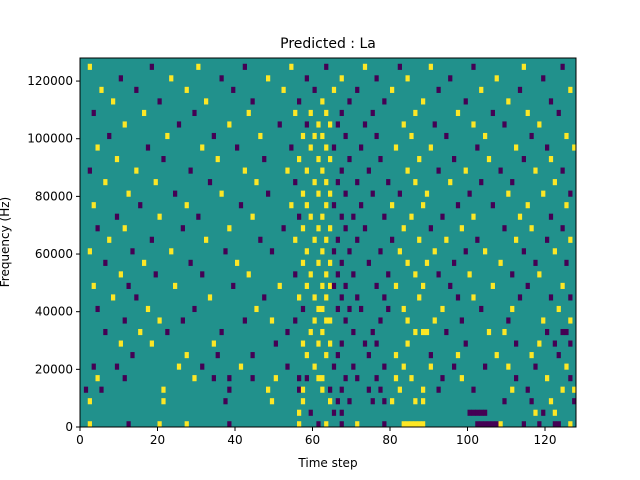 This screenshot has width=640, height=480. Describe the element at coordinates (328, 44) in the screenshot. I see `chart-title: Predicted : La` at that location.